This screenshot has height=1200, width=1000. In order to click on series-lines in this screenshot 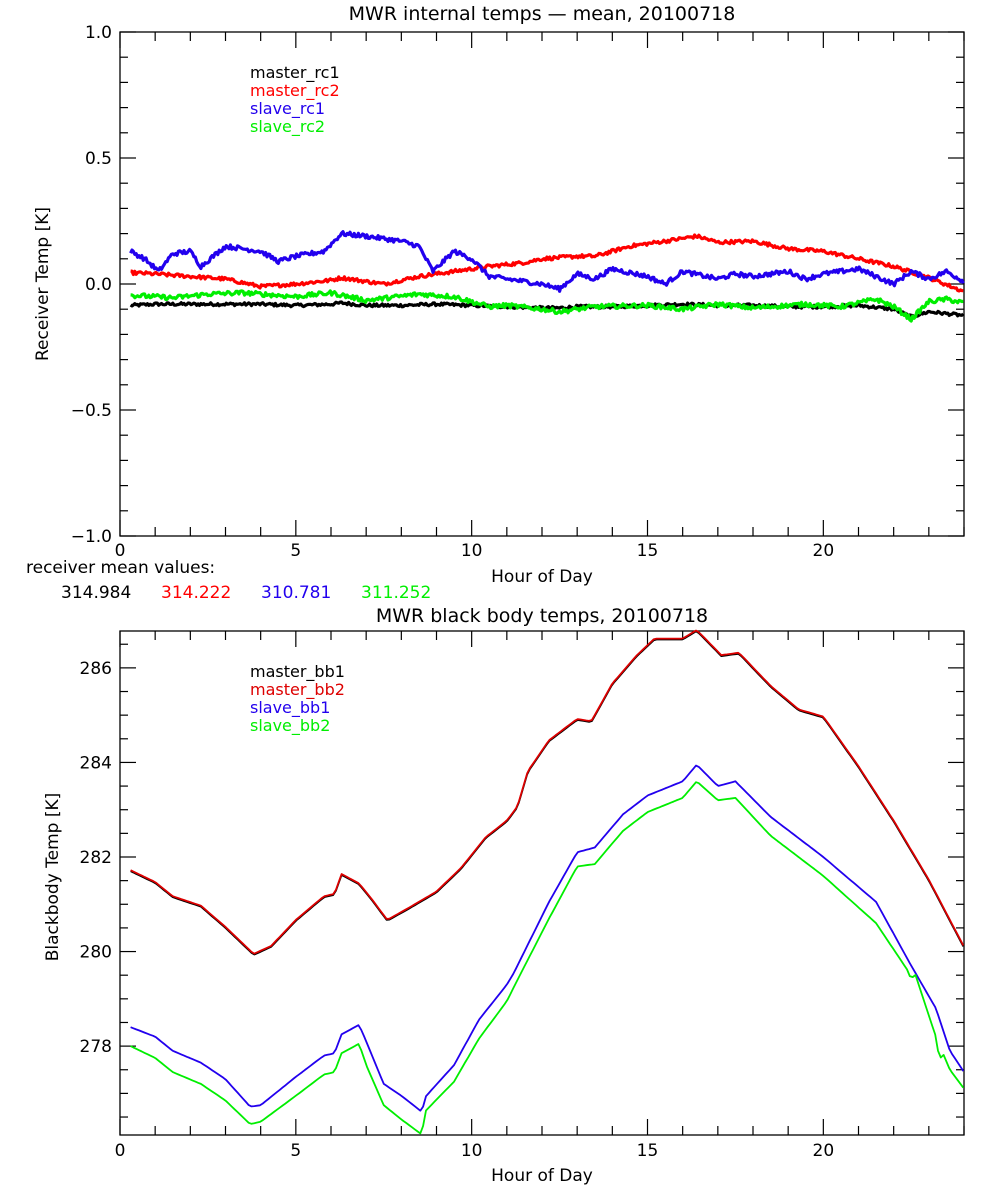, I will do `click(547, 276)`.